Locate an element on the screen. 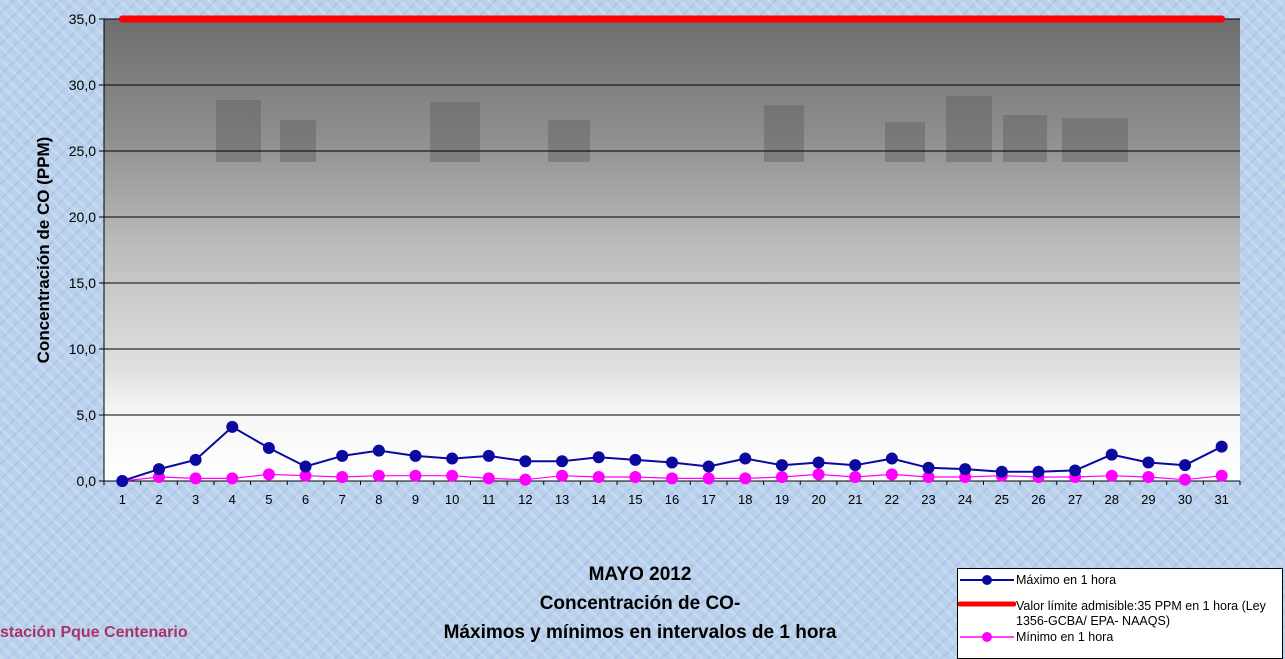 The height and width of the screenshot is (659, 1285). x-tick-label: 29 is located at coordinates (1148, 499).